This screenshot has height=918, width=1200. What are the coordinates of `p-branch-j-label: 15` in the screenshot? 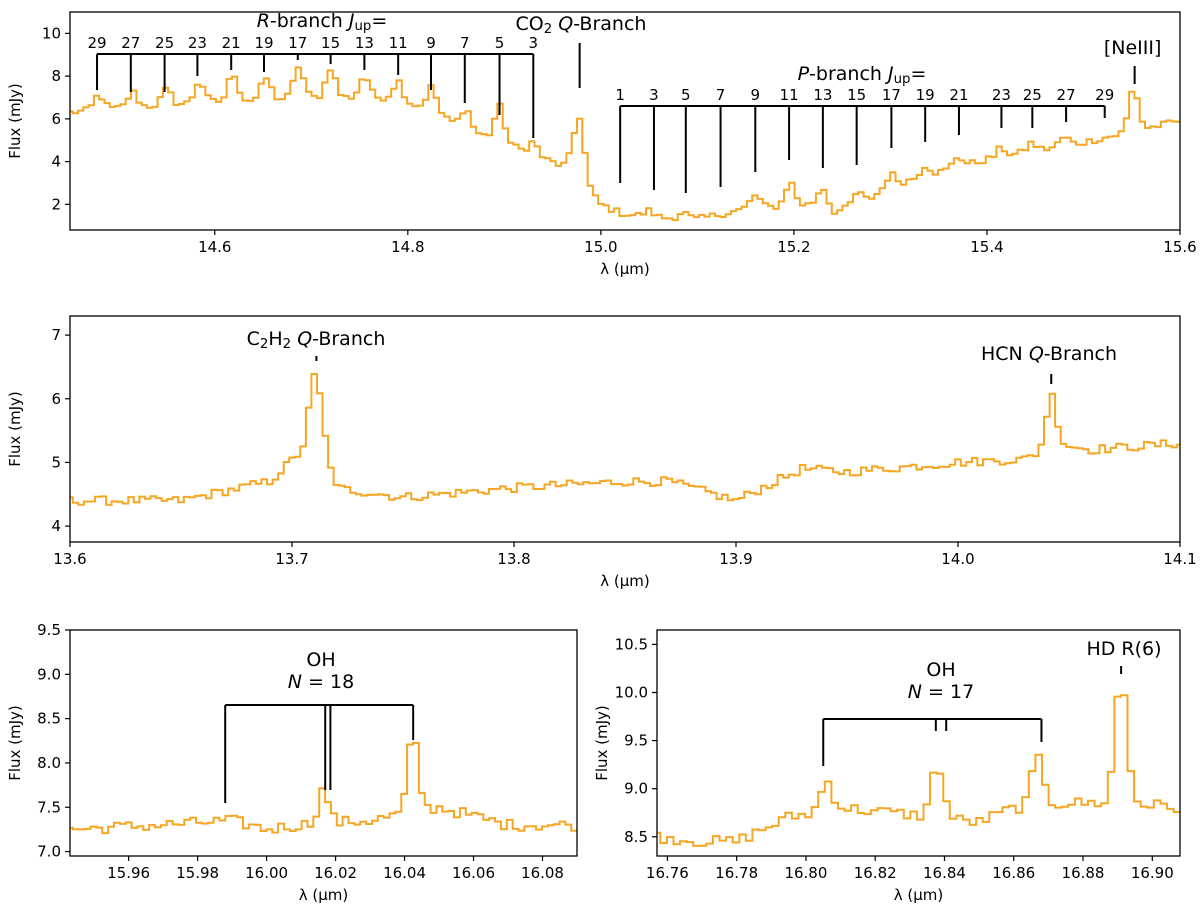 It's located at (856, 95).